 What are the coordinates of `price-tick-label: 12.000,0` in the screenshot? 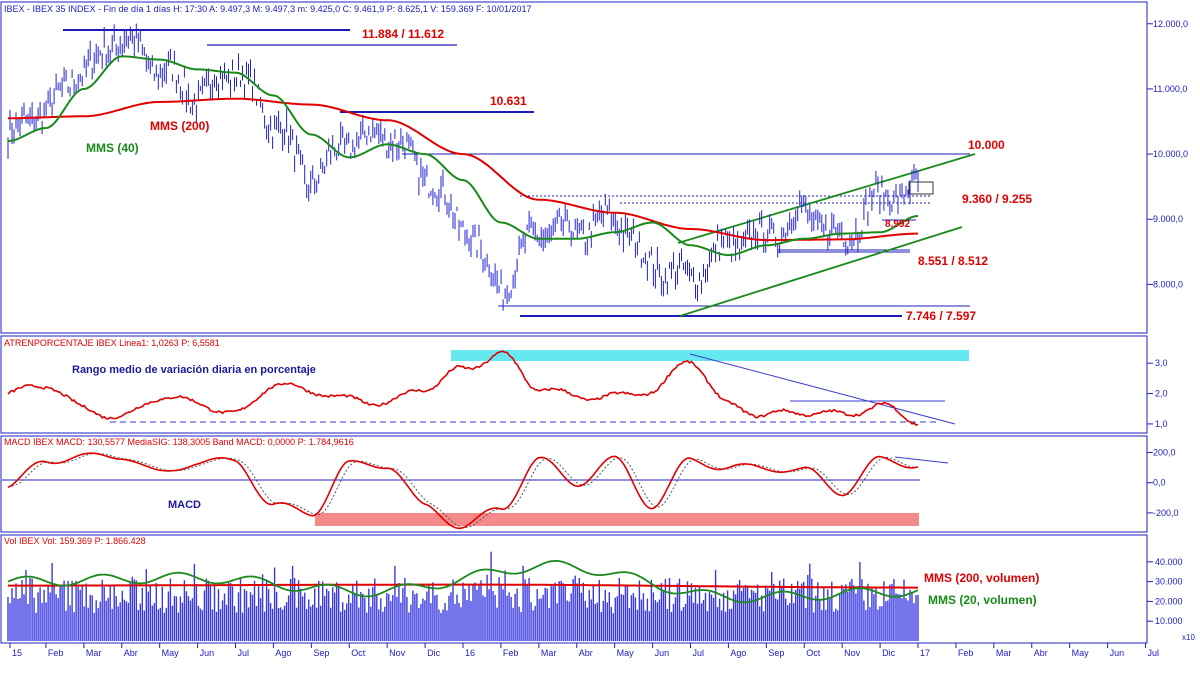 It's located at (1170, 24).